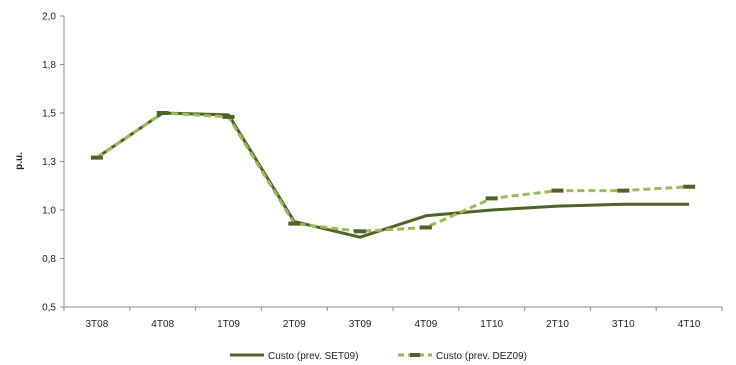 This screenshot has height=365, width=736. Describe the element at coordinates (313, 356) in the screenshot. I see `legend-label: Custo (prev. SET09)` at that location.